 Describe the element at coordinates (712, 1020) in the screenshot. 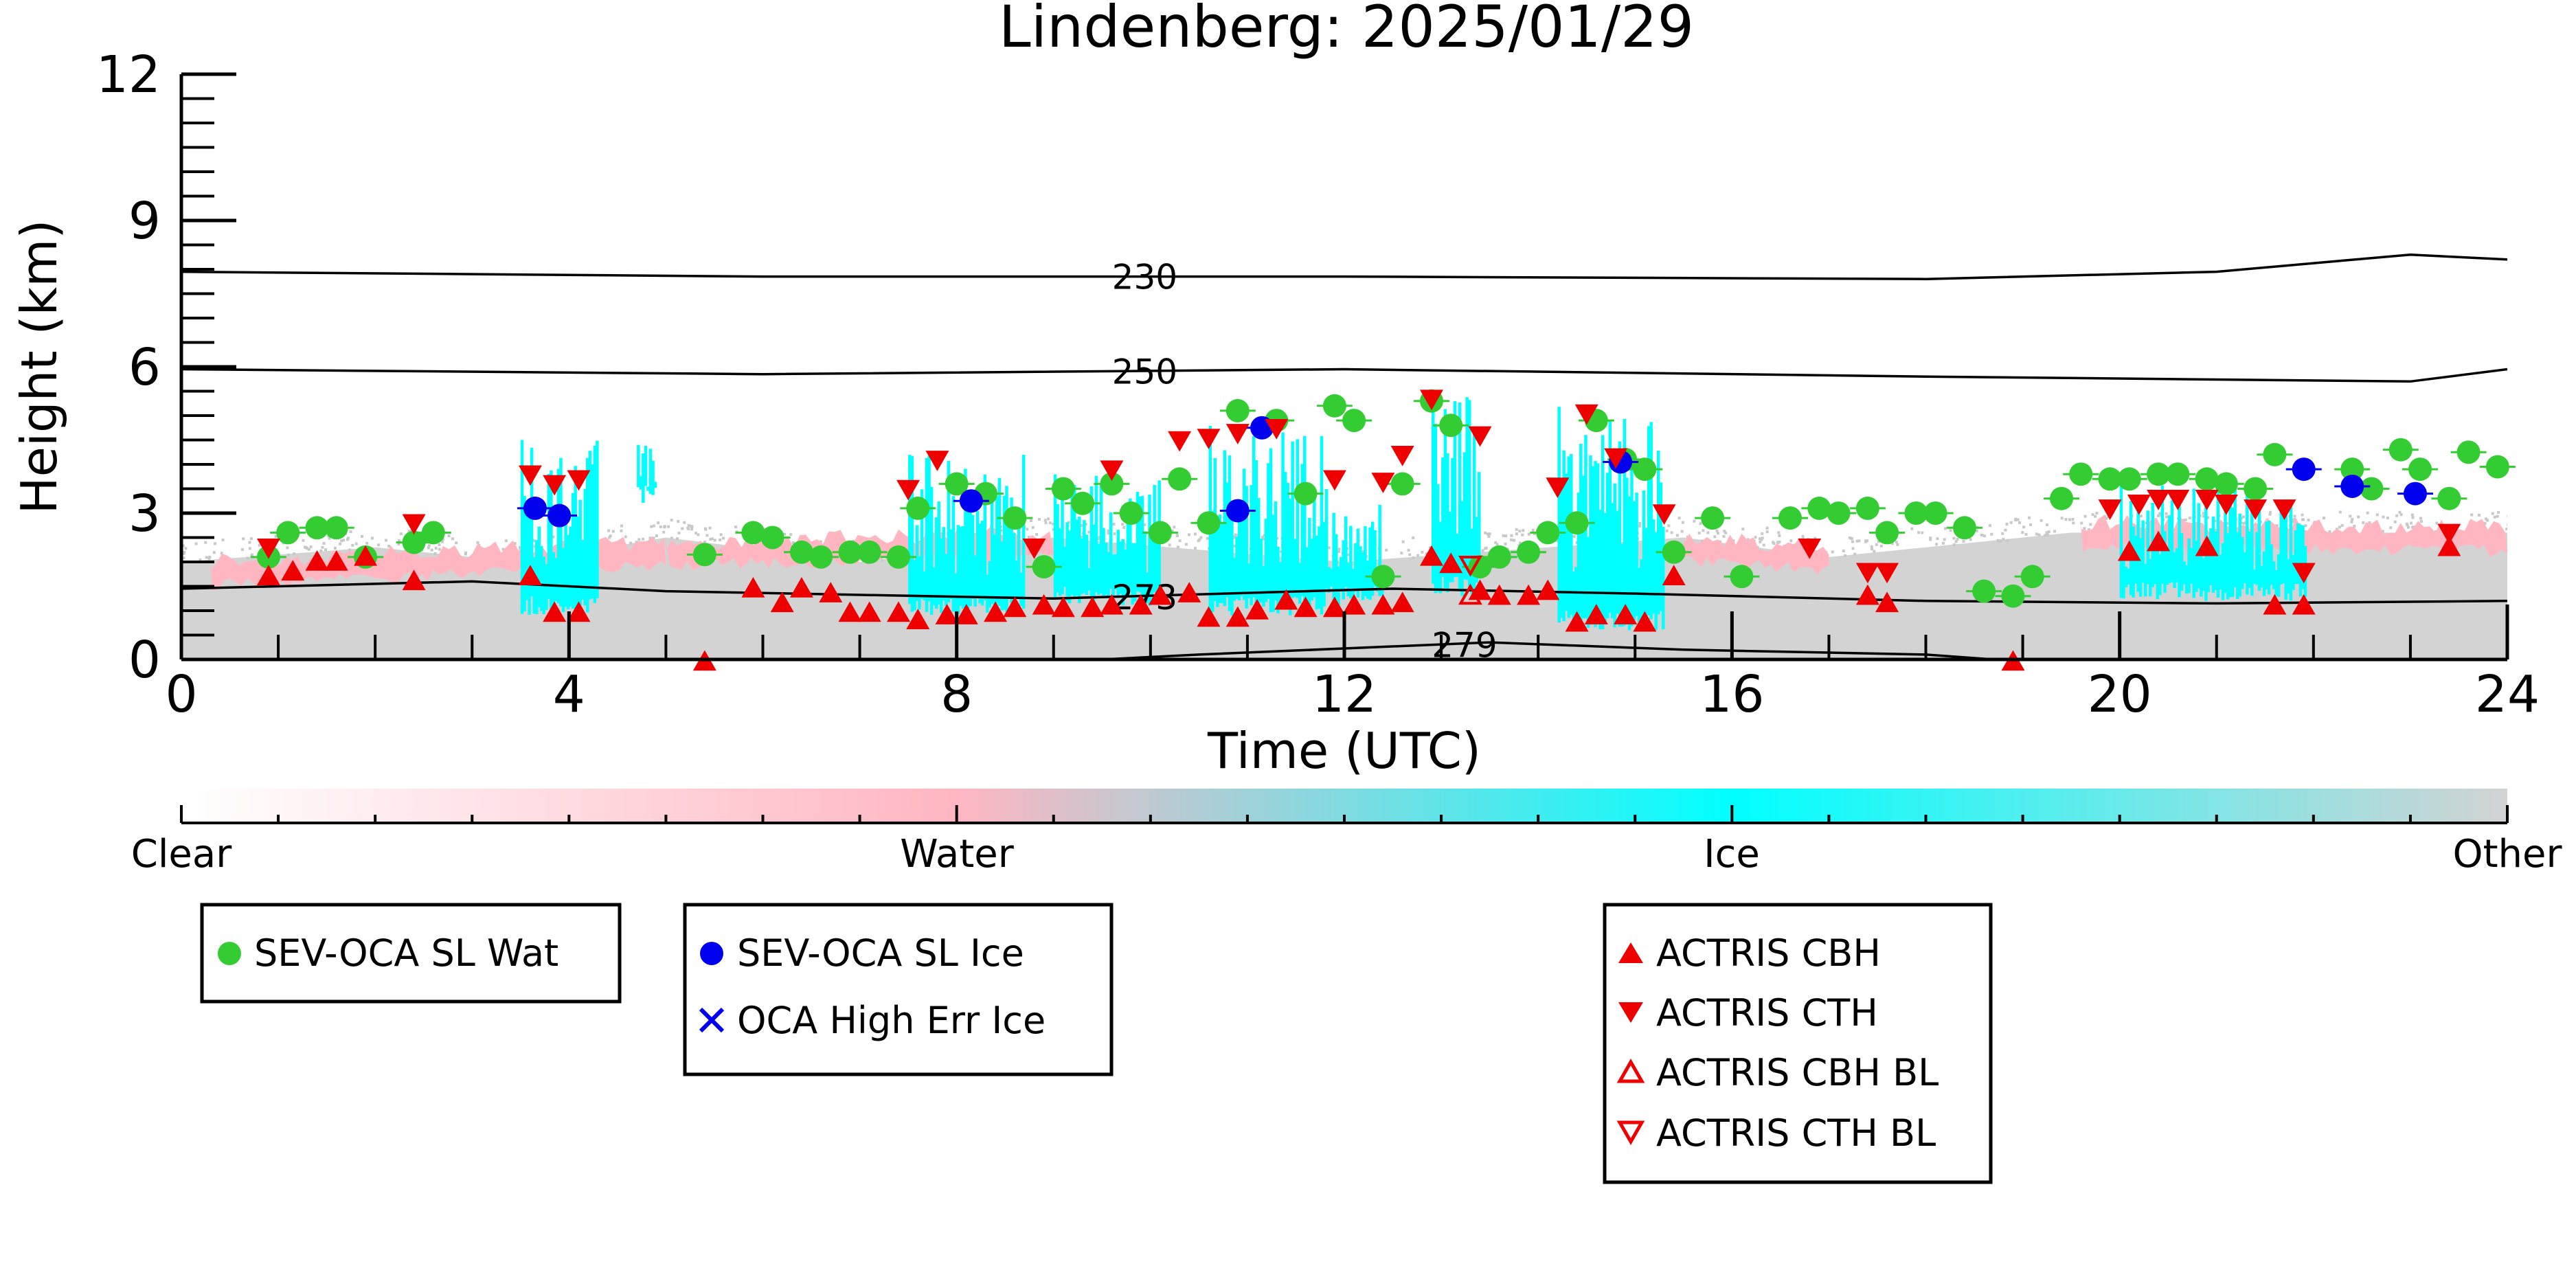

I see `legend-marker-oca-high-err-ice` at that location.